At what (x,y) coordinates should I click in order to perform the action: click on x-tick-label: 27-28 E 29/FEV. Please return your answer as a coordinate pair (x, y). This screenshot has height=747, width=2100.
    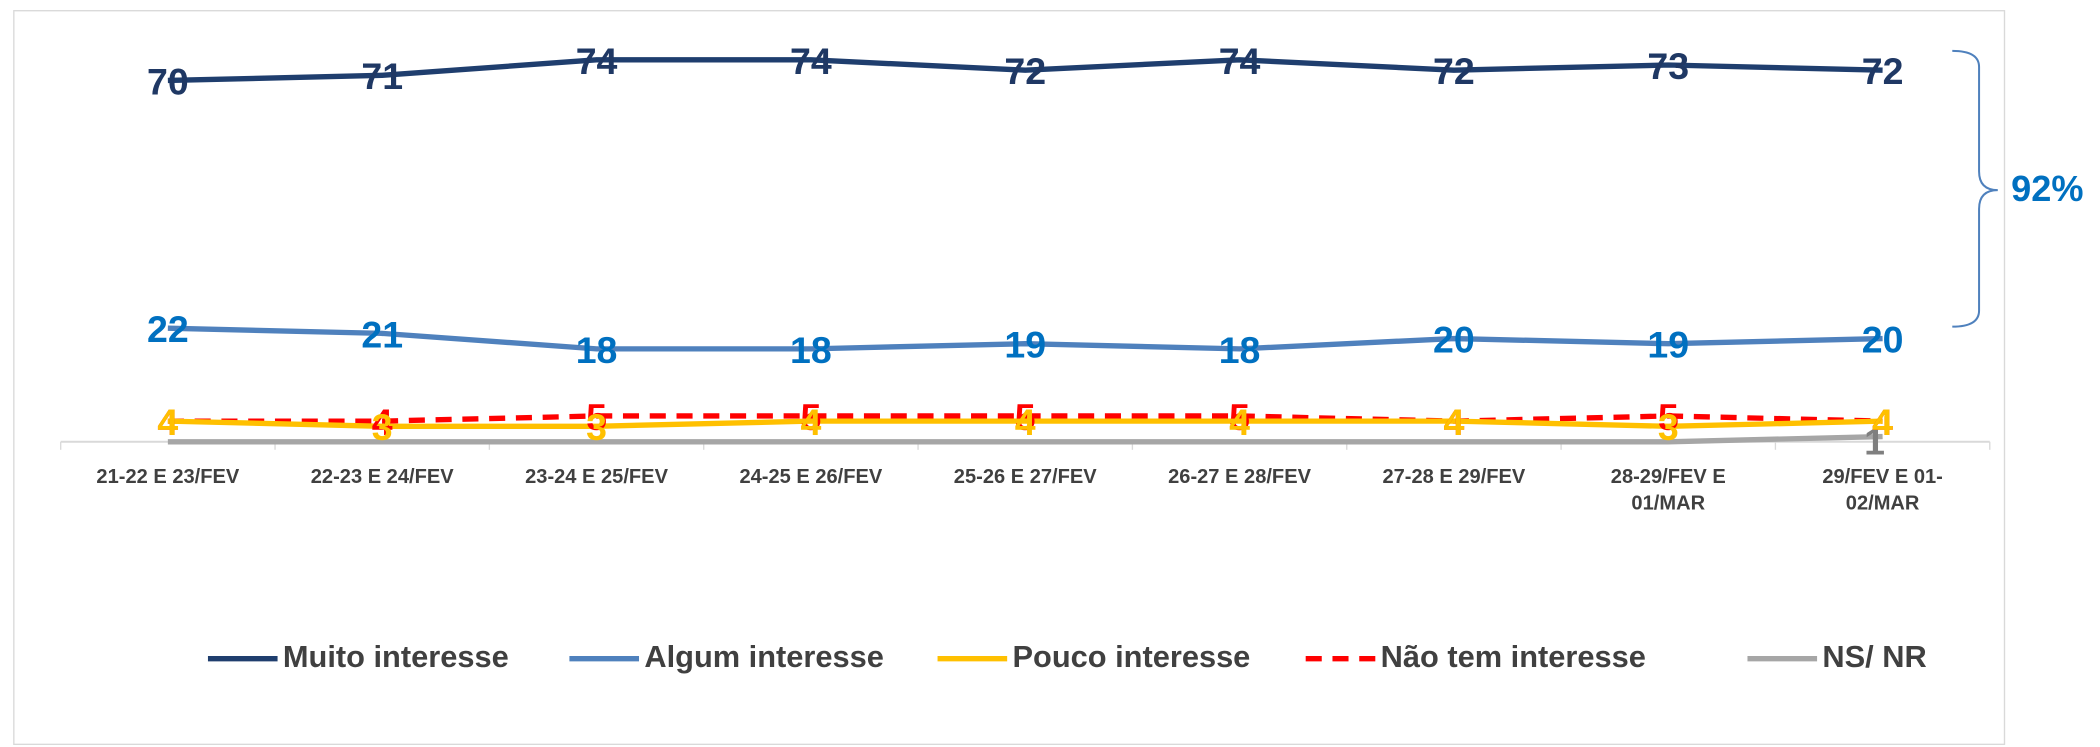
    Looking at the image, I should click on (1453, 477).